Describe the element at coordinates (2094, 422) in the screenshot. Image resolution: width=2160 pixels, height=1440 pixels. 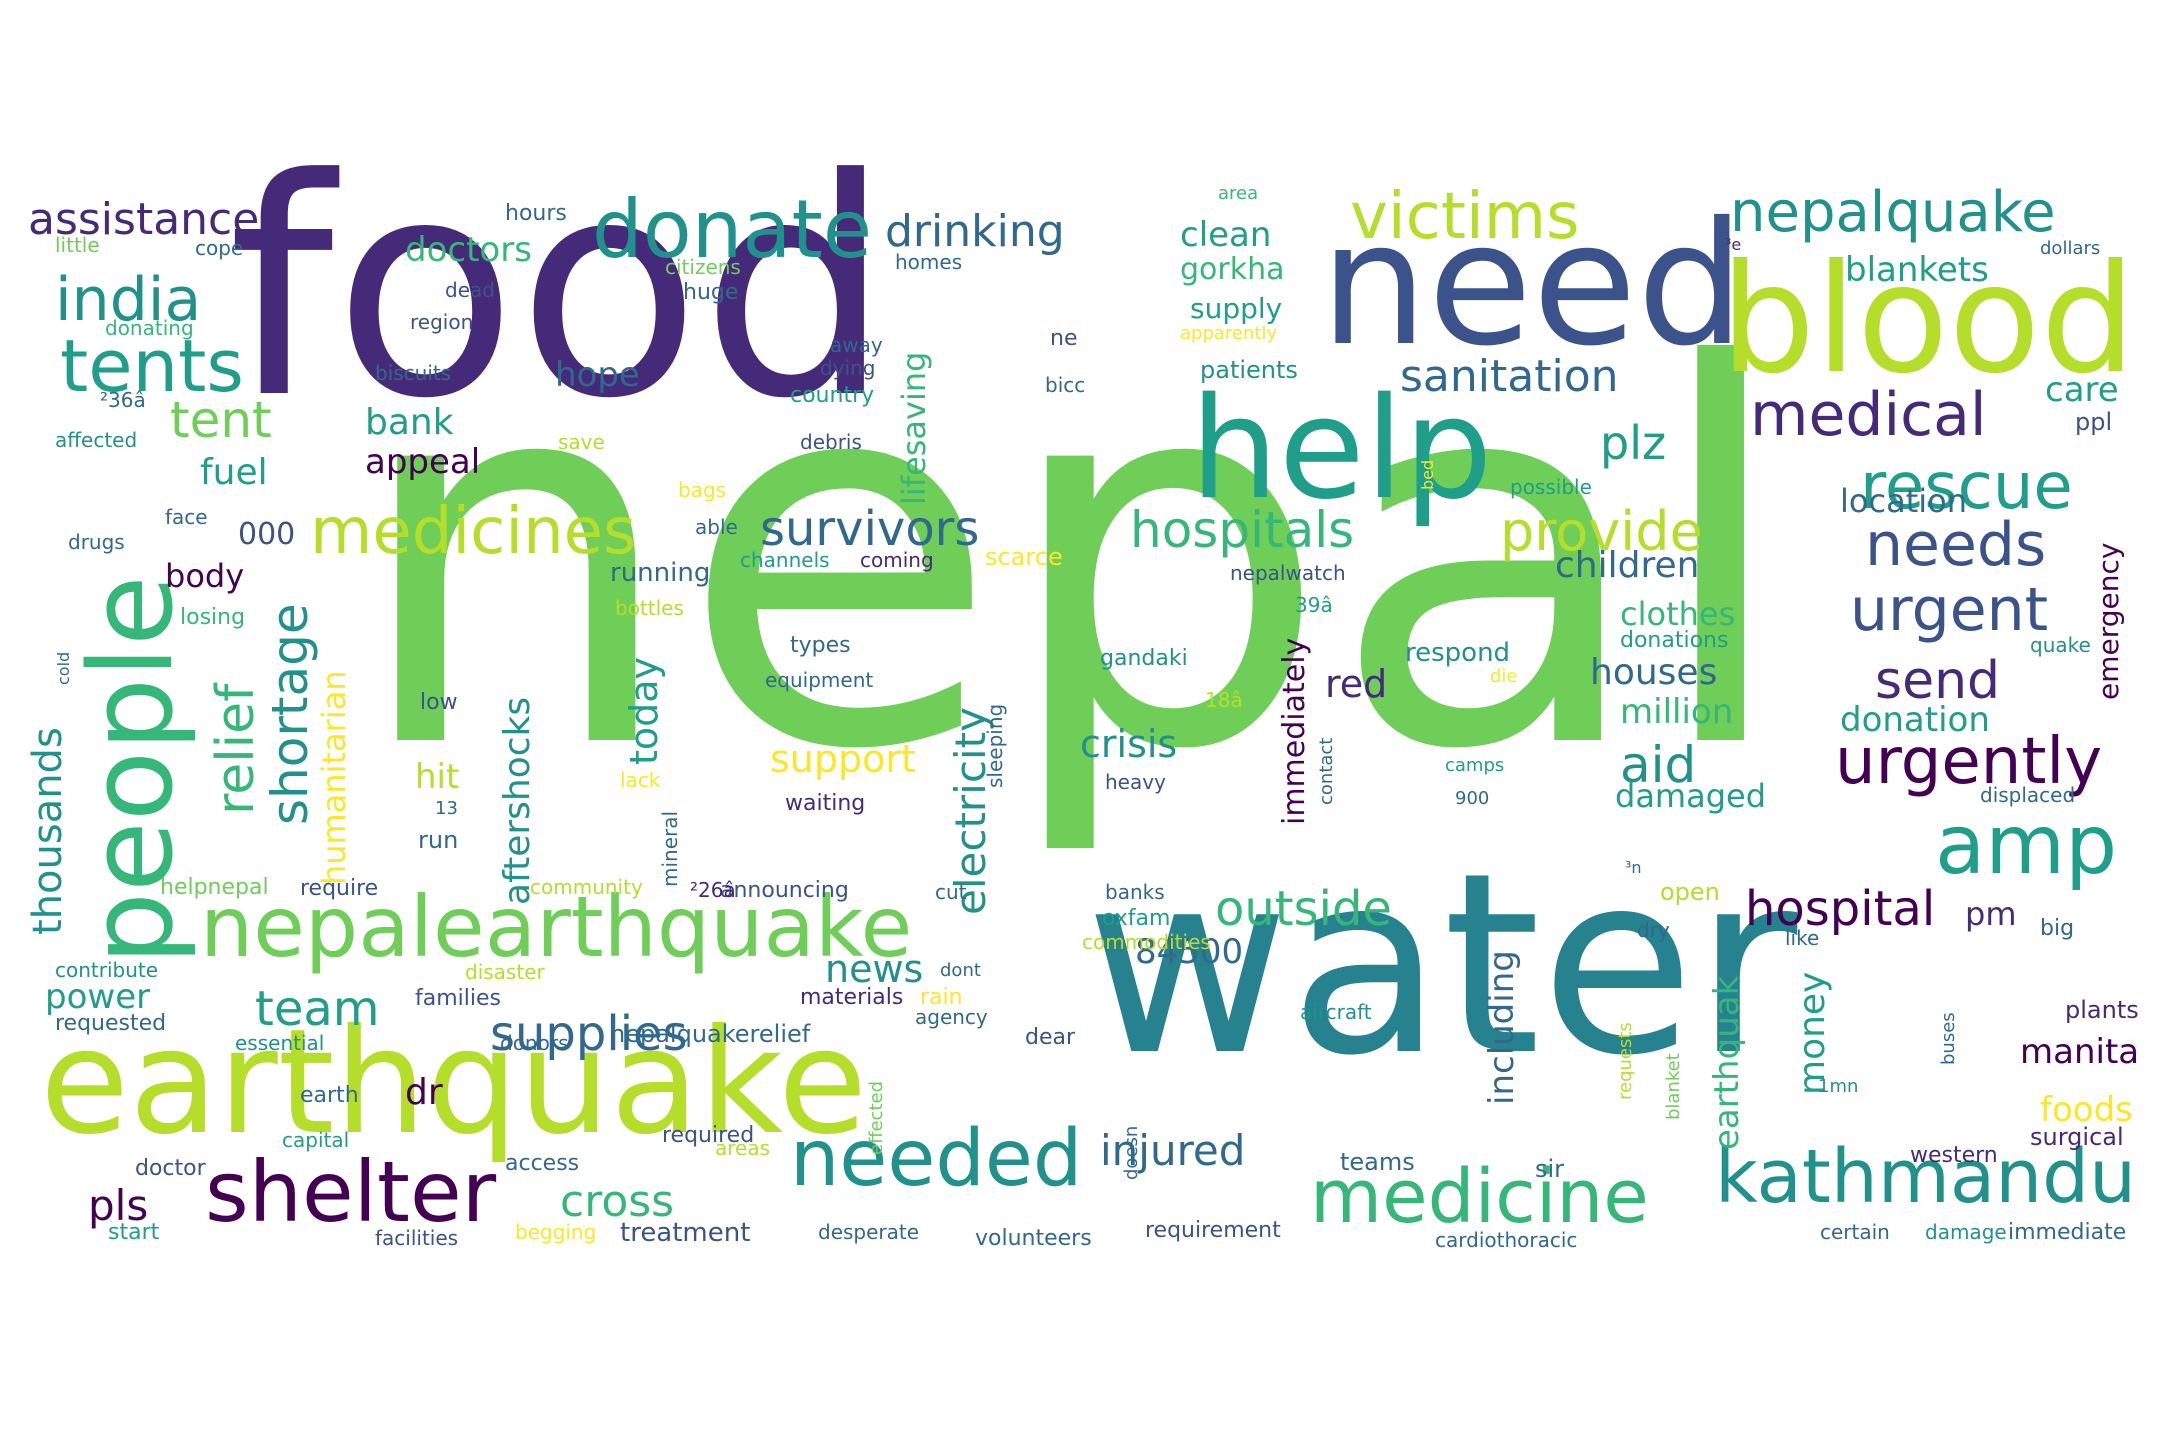
I see `word-ppl: ppl` at that location.